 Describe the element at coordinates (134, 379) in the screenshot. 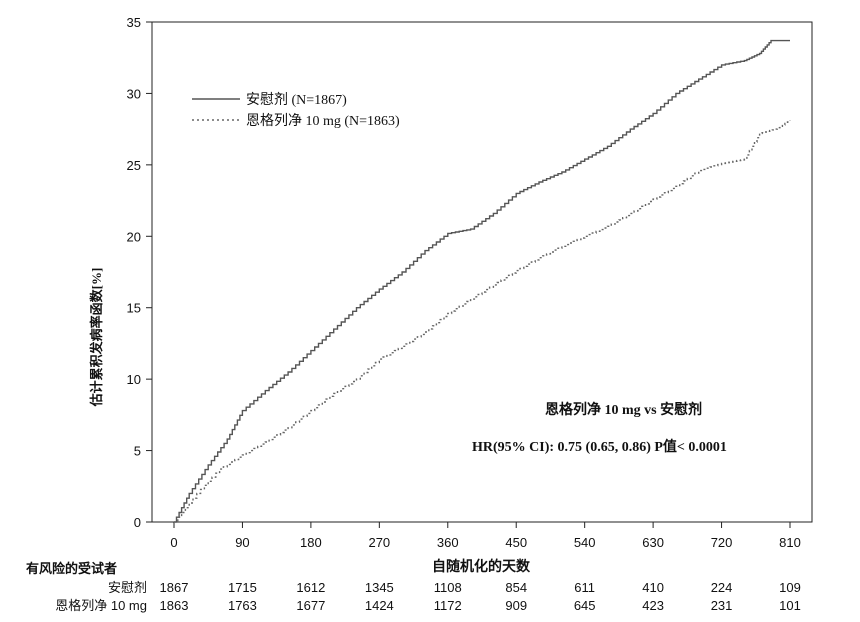

I see `y-tick-label: 10` at that location.